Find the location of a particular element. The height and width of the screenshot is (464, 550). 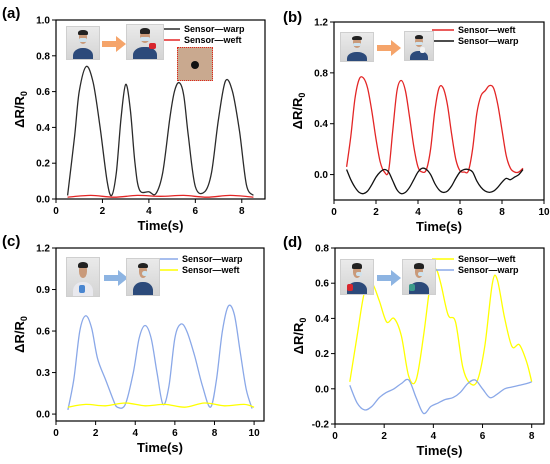

panel-label: (a) is located at coordinates (11, 13).